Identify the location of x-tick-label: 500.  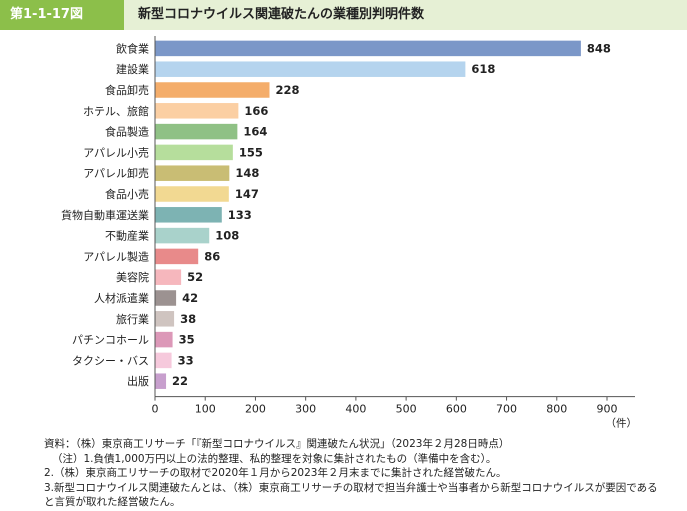
(406, 409).